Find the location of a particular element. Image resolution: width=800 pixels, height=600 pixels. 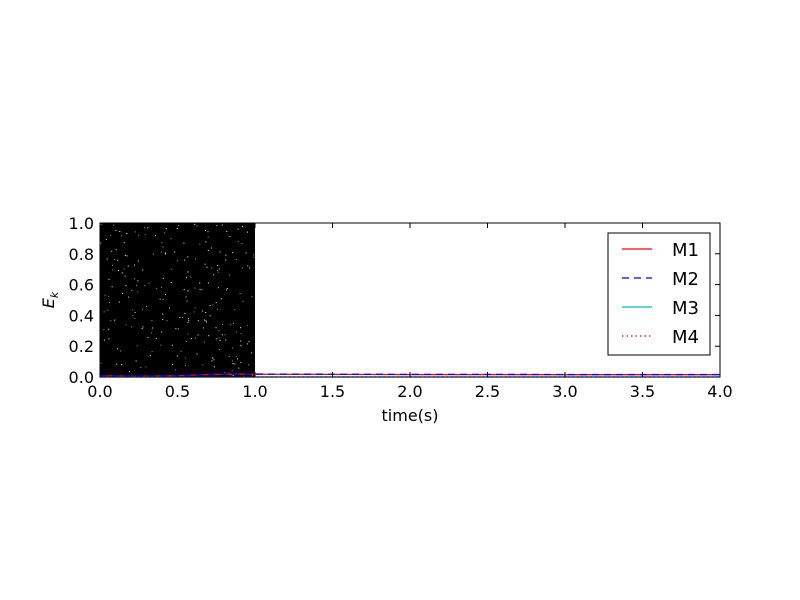

x-tick-label: 4.0 is located at coordinates (719, 391).